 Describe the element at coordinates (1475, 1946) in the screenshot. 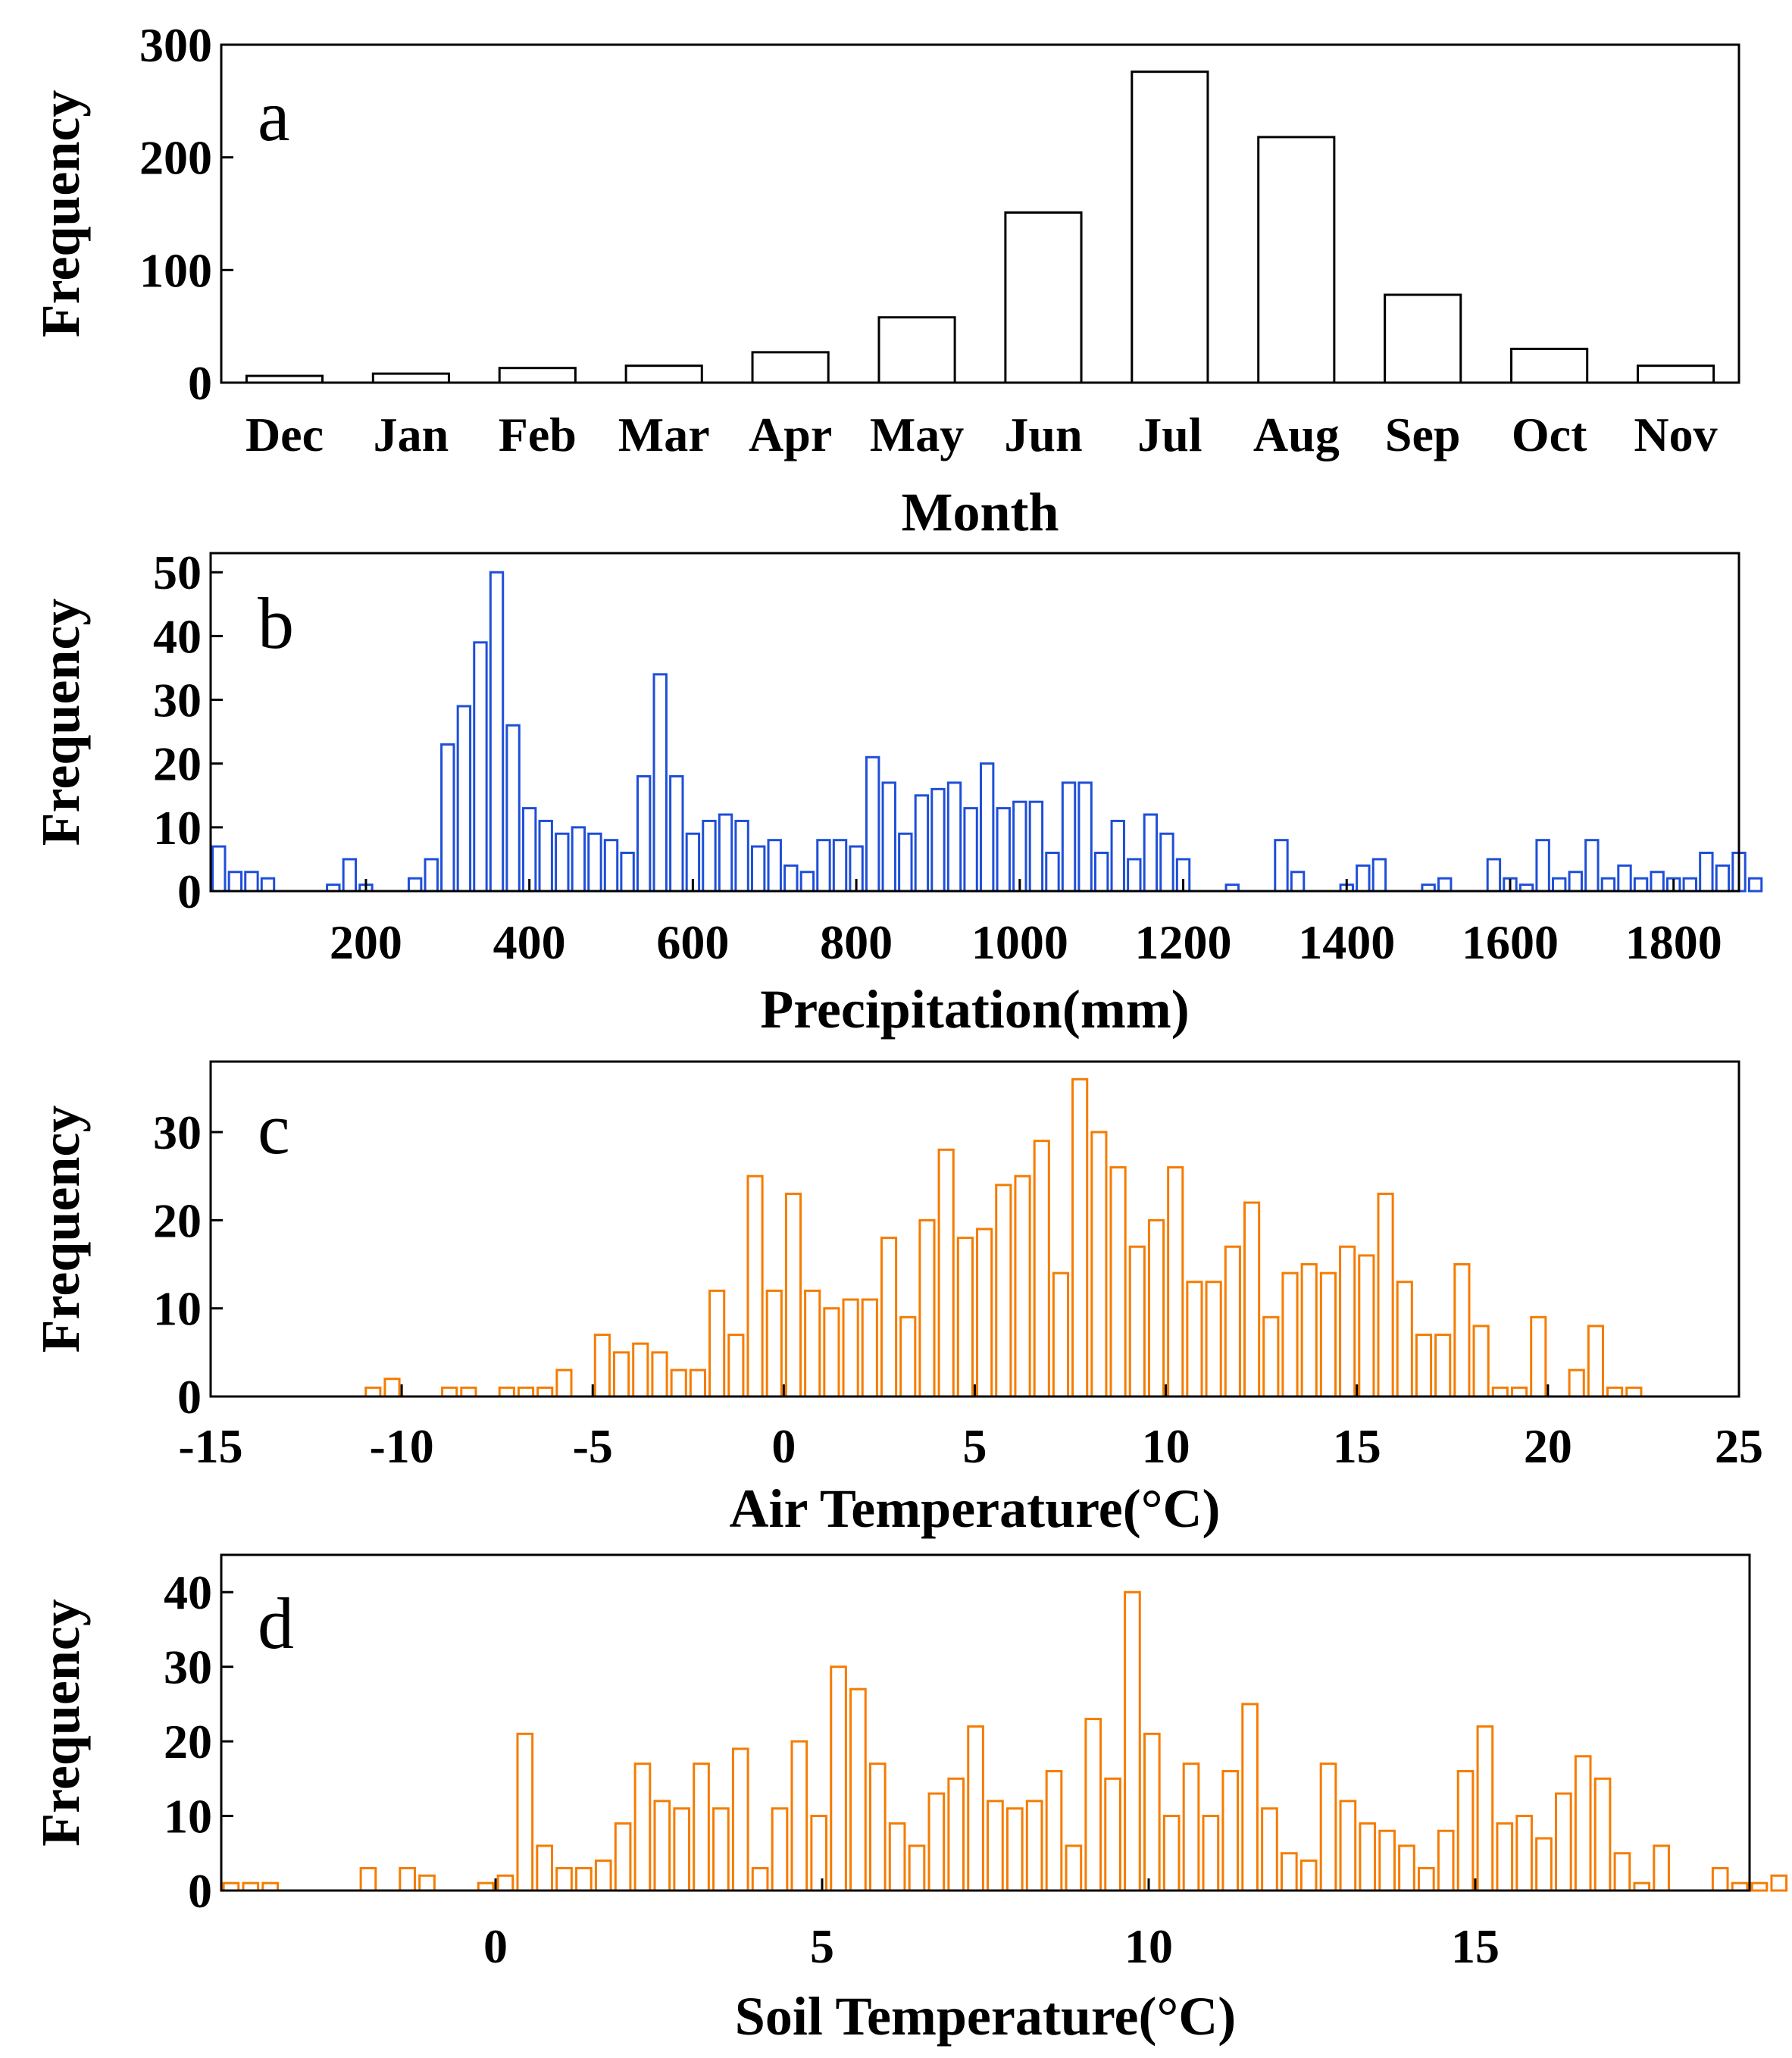

I see `x-tick-label: 15` at that location.